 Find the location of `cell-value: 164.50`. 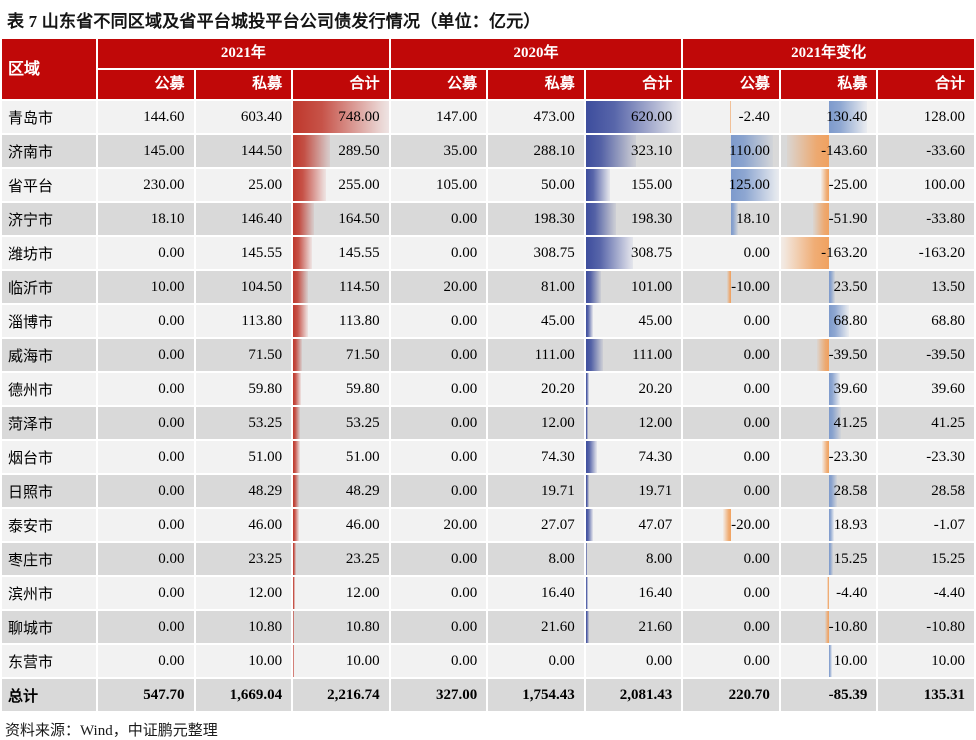

cell-value: 164.50 is located at coordinates (359, 218).